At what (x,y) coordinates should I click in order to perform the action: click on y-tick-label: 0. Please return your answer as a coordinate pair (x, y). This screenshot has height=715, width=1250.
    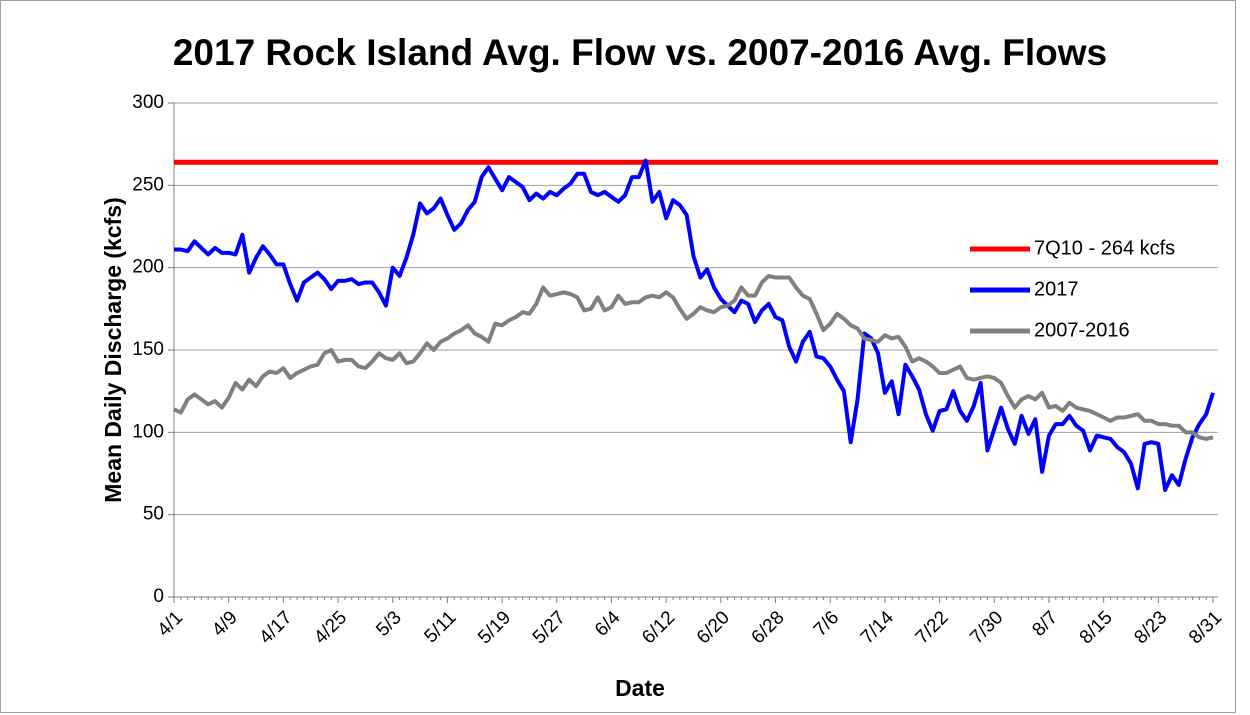
    Looking at the image, I should click on (158, 596).